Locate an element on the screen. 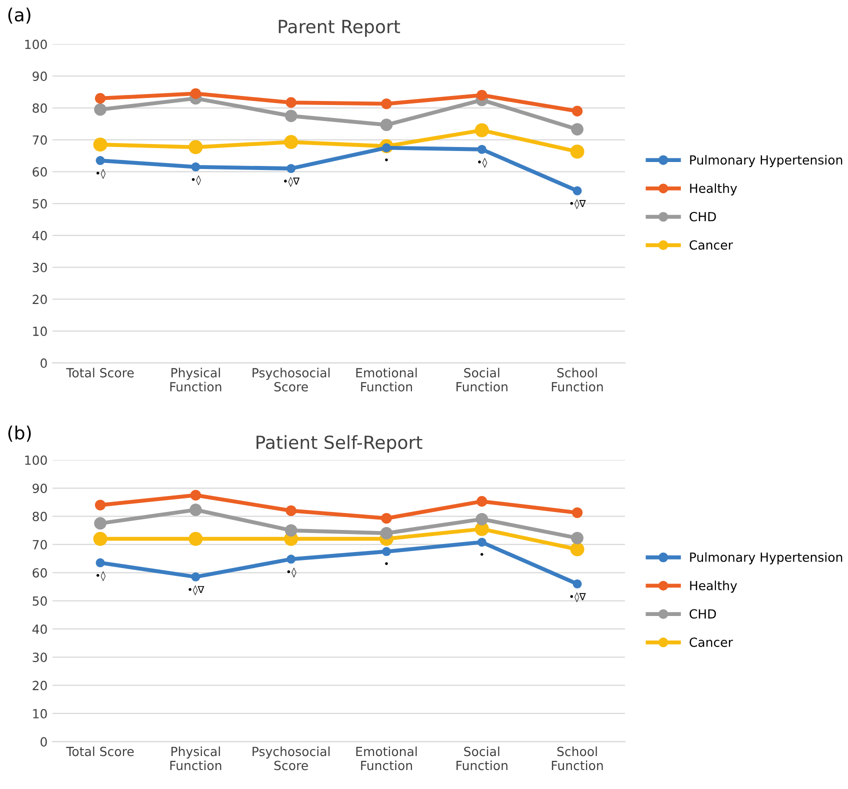  text: (a) is located at coordinates (19, 16).